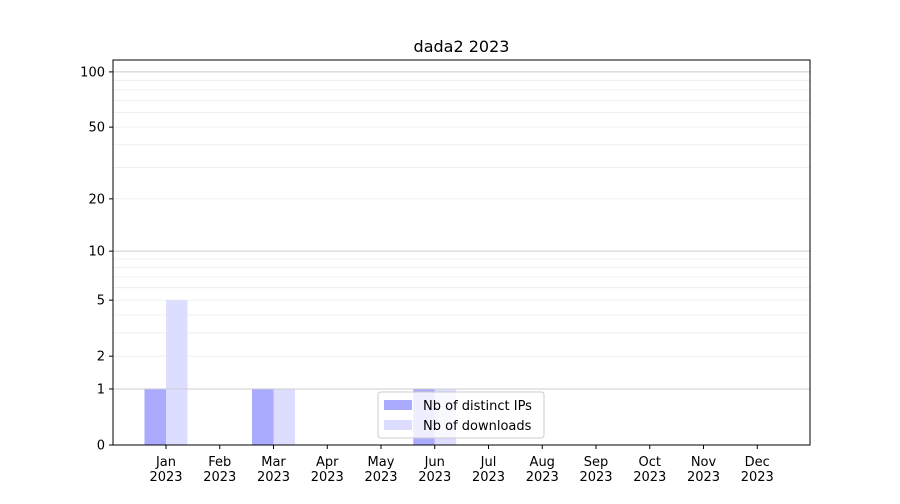 The image size is (900, 504). What do you see at coordinates (703, 470) in the screenshot?
I see `x-tick-label: Nov 2023` at bounding box center [703, 470].